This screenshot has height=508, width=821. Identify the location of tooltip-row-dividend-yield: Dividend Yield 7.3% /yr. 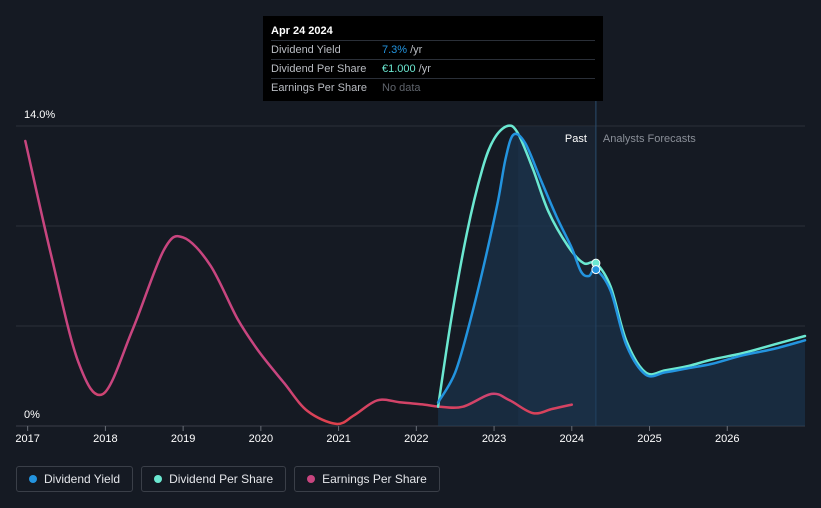
(433, 50).